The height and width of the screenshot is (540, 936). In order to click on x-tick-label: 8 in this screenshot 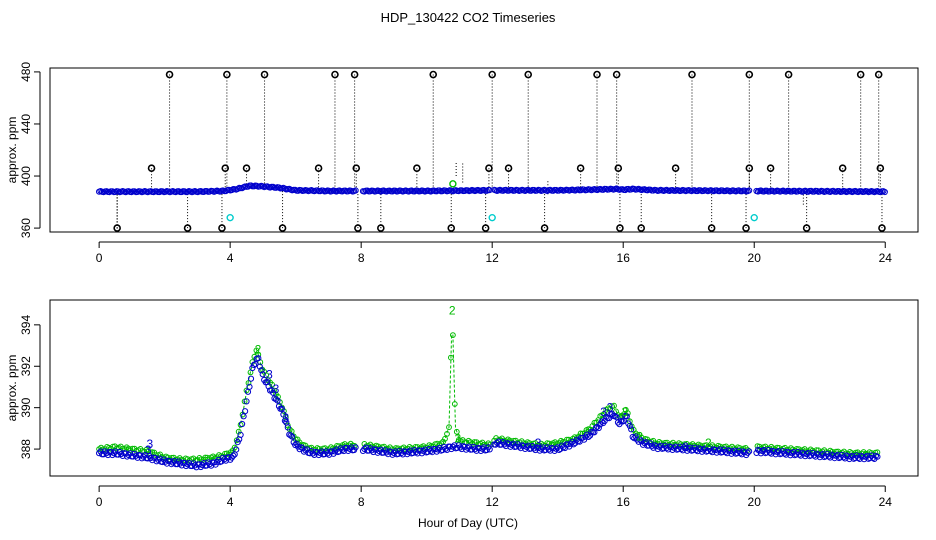, I will do `click(361, 502)`.